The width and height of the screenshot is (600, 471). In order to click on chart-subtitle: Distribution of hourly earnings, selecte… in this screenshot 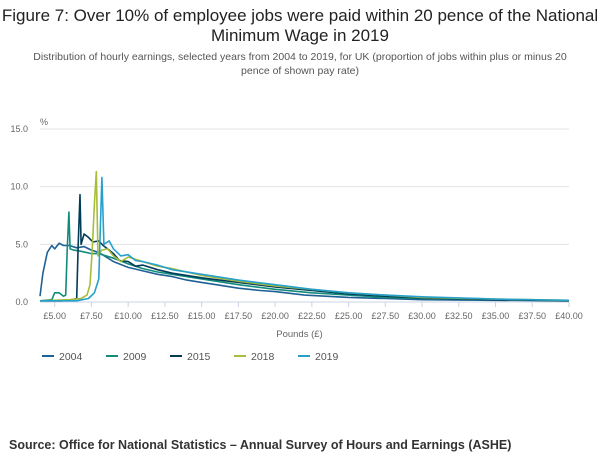, I will do `click(300, 64)`.